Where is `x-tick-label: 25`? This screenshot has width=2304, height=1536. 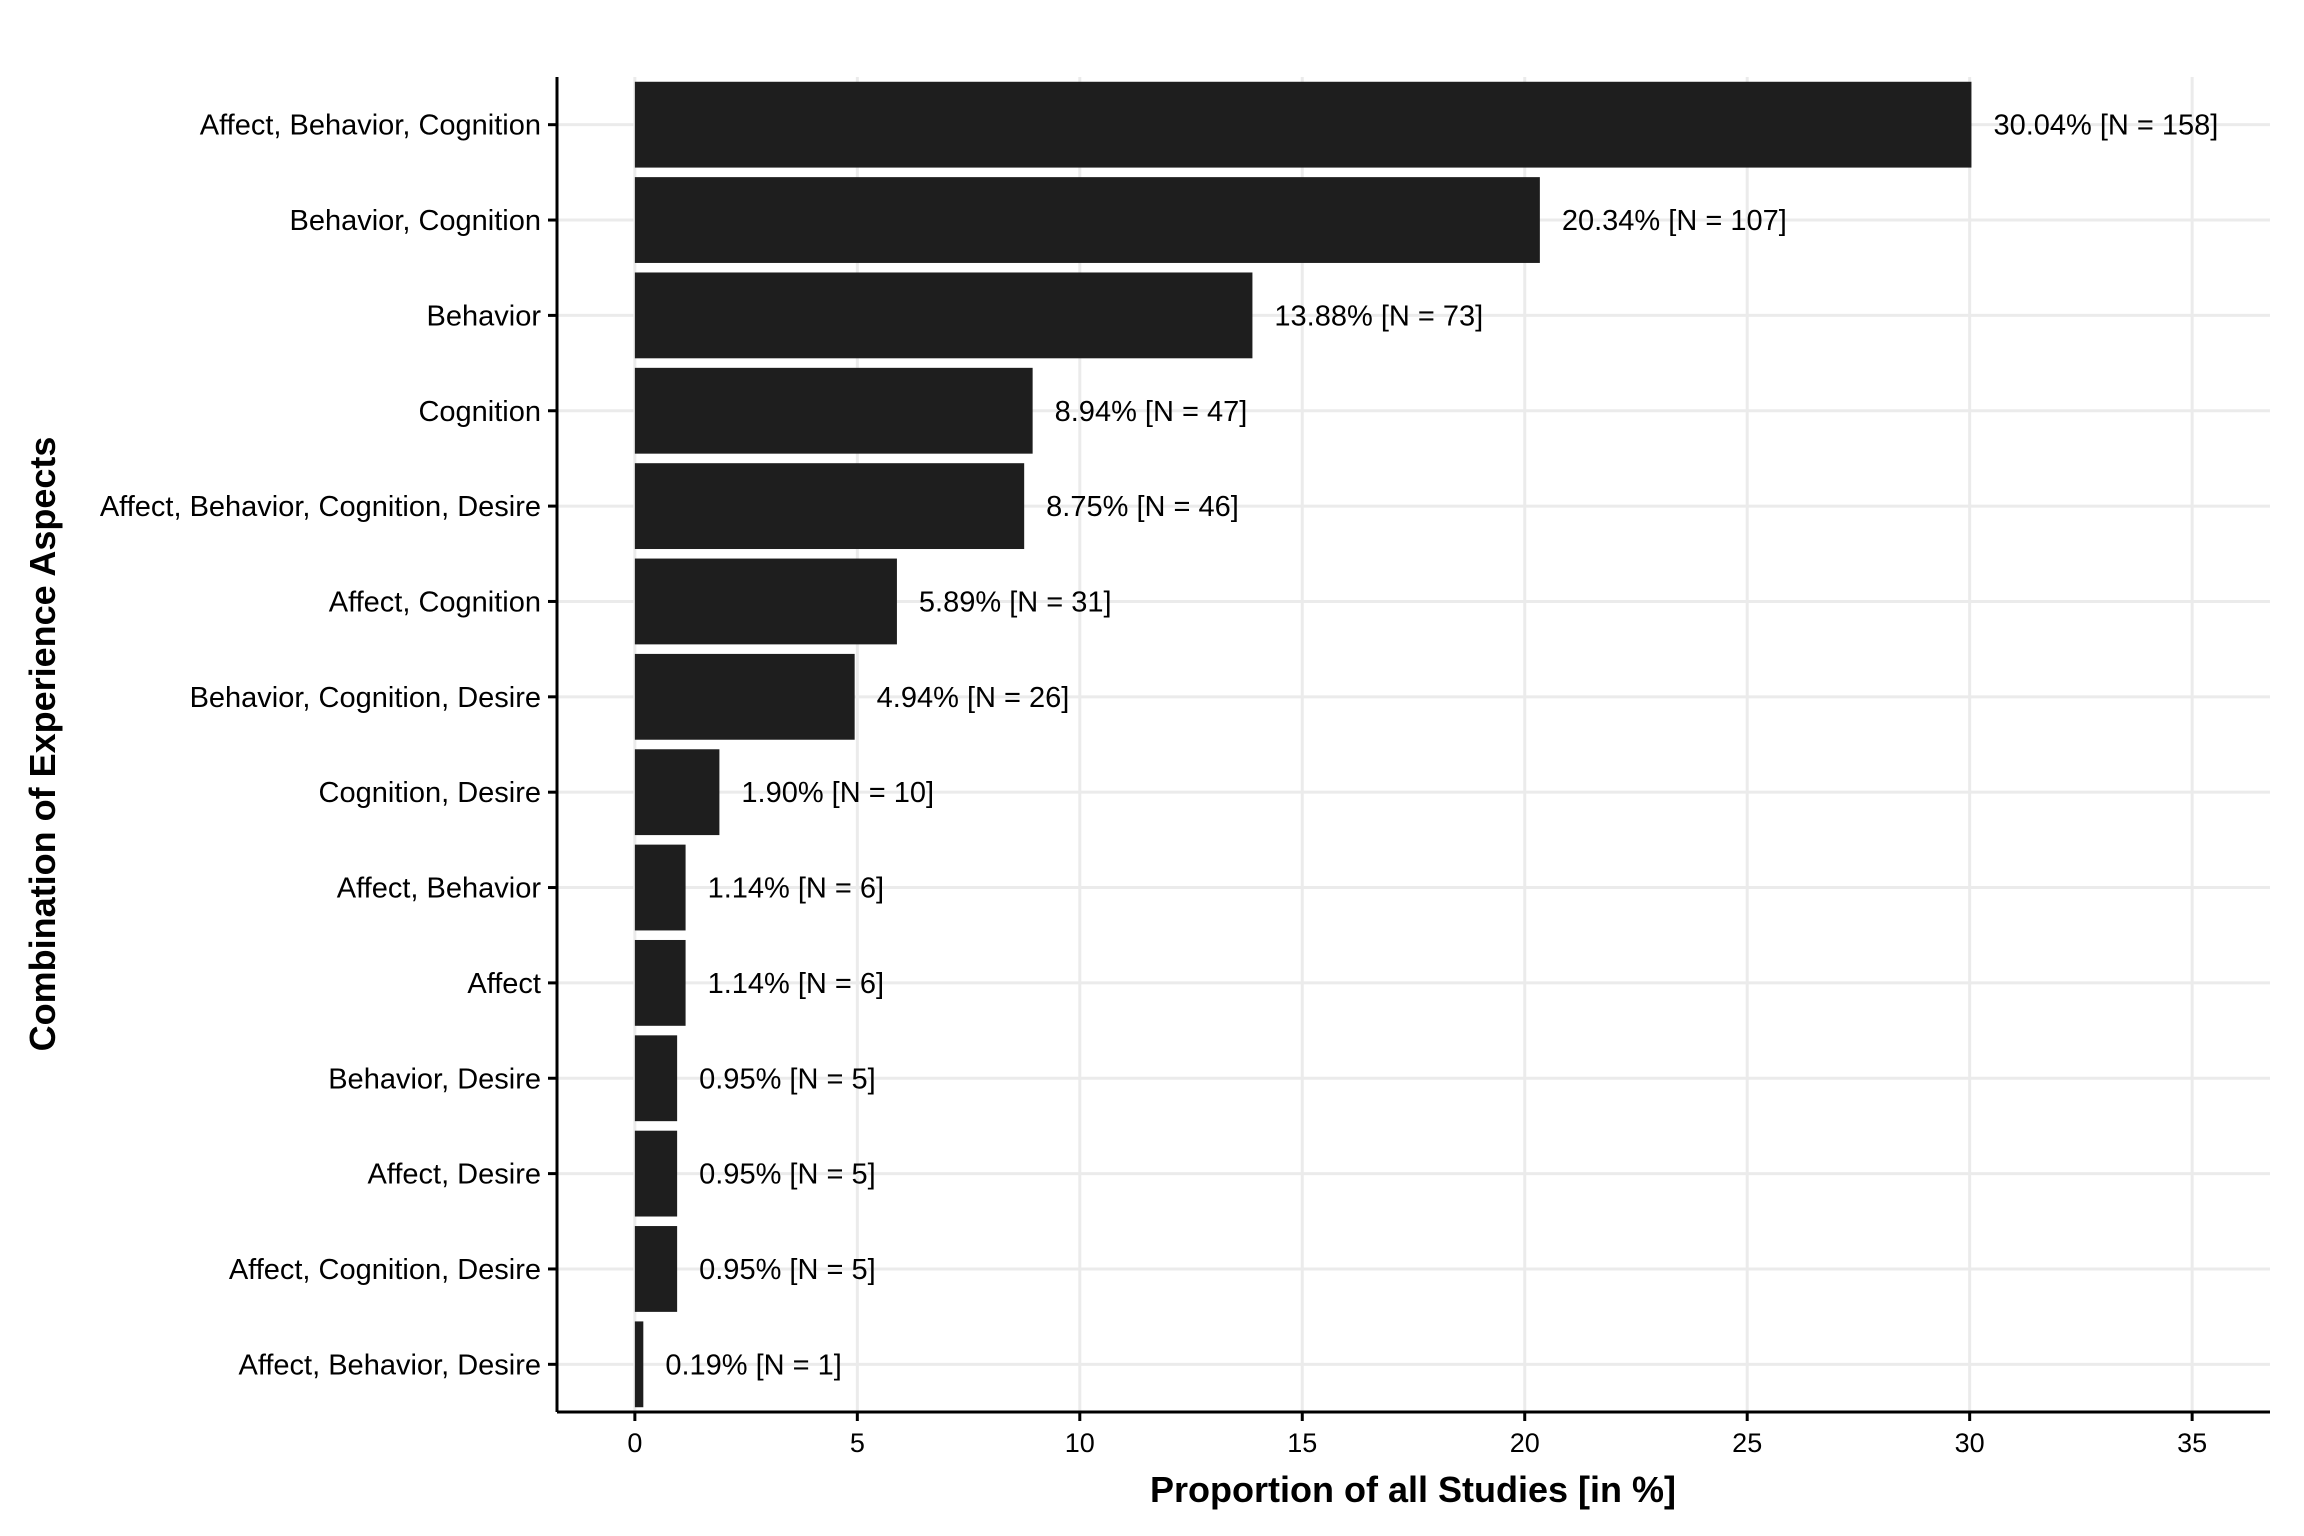 x-tick-label: 25 is located at coordinates (1747, 1443).